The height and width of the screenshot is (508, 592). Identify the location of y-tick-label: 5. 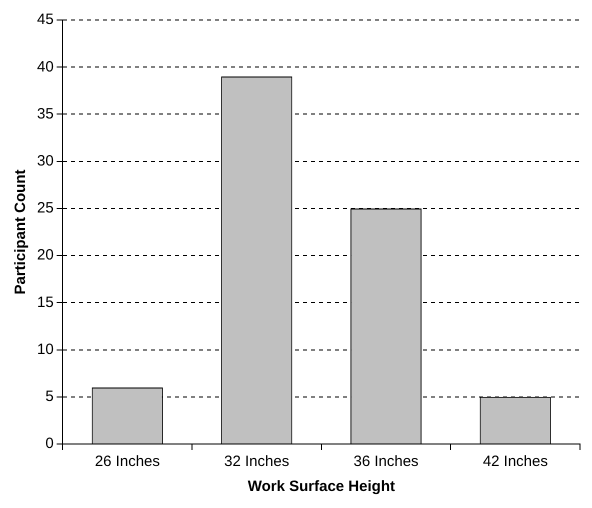
(49, 397).